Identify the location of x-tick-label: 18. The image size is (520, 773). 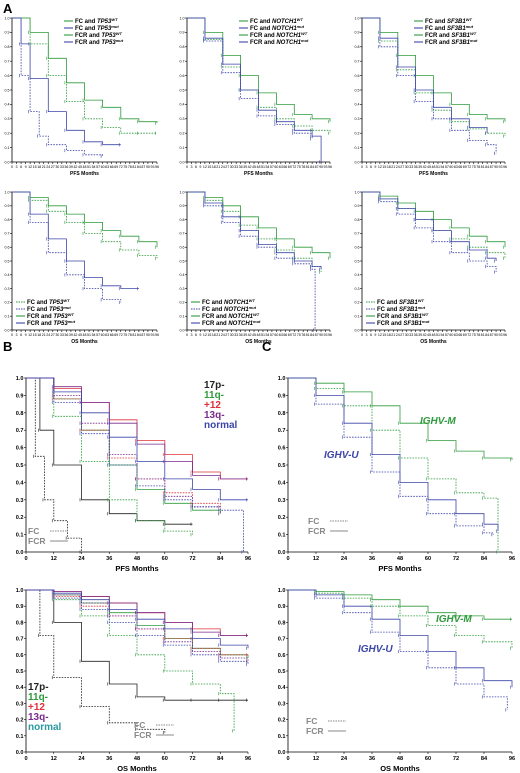
(214, 335).